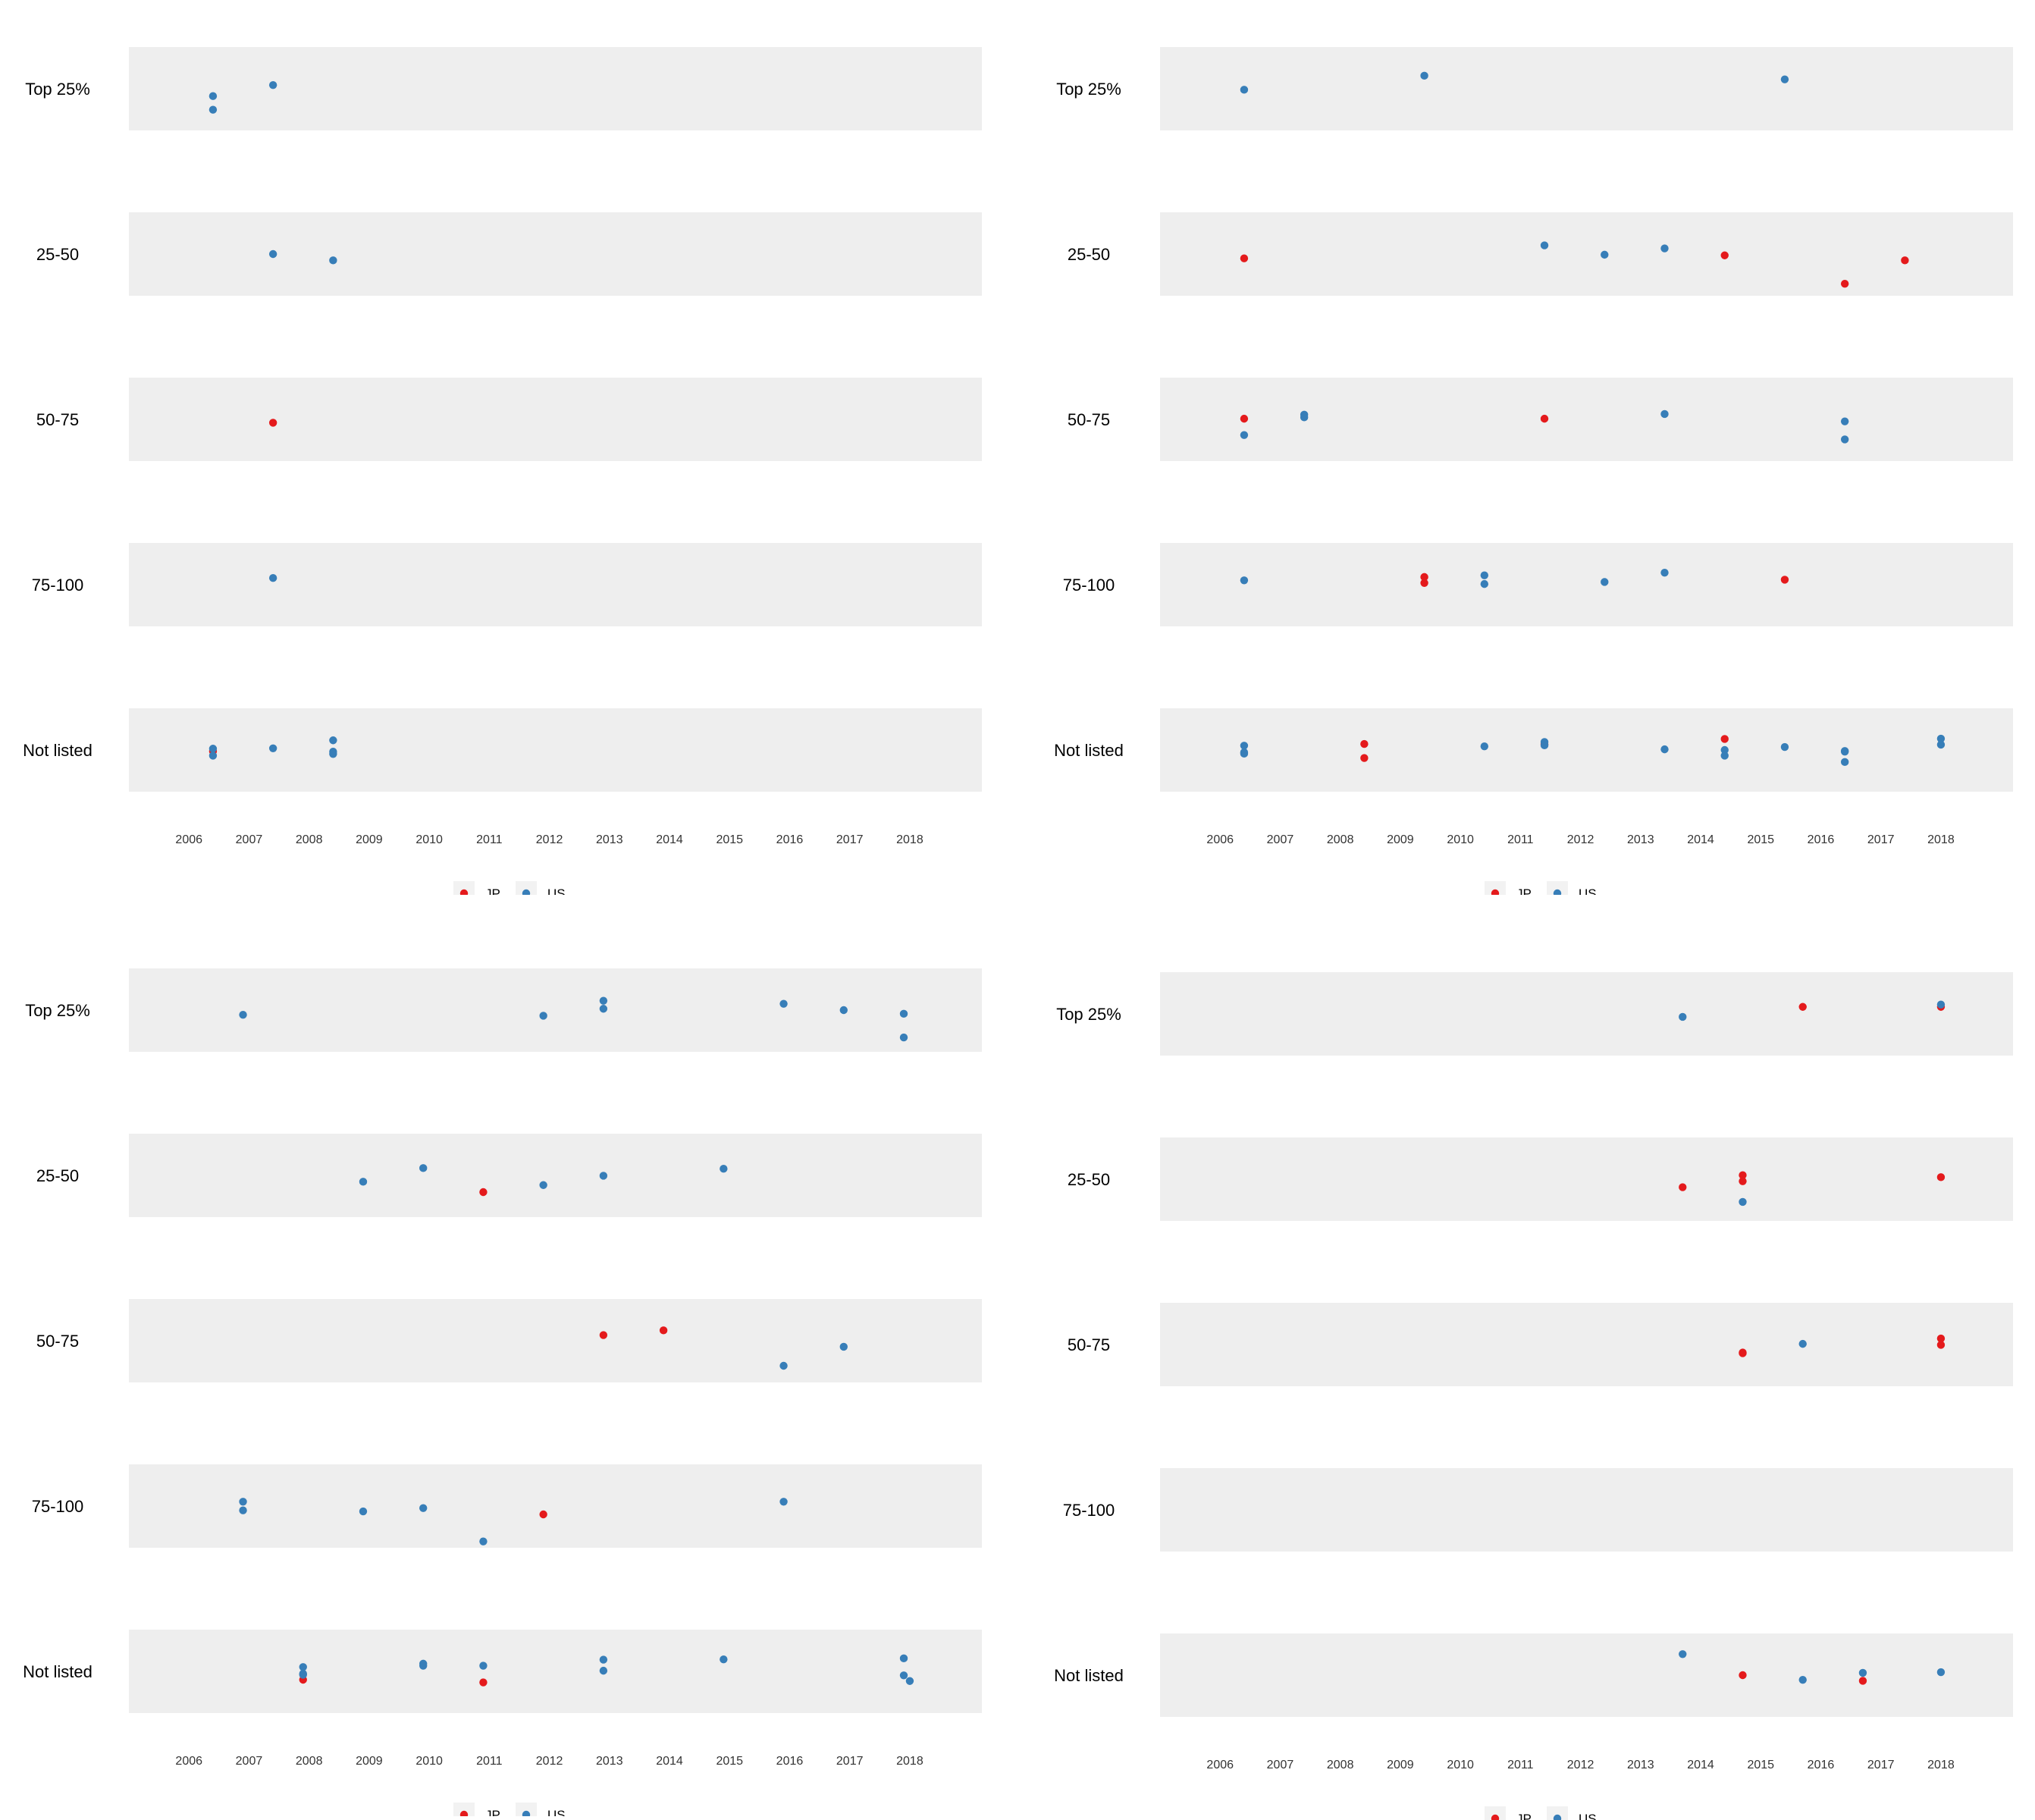  Describe the element at coordinates (464, 1813) in the screenshot. I see `legend-marker-jp` at that location.